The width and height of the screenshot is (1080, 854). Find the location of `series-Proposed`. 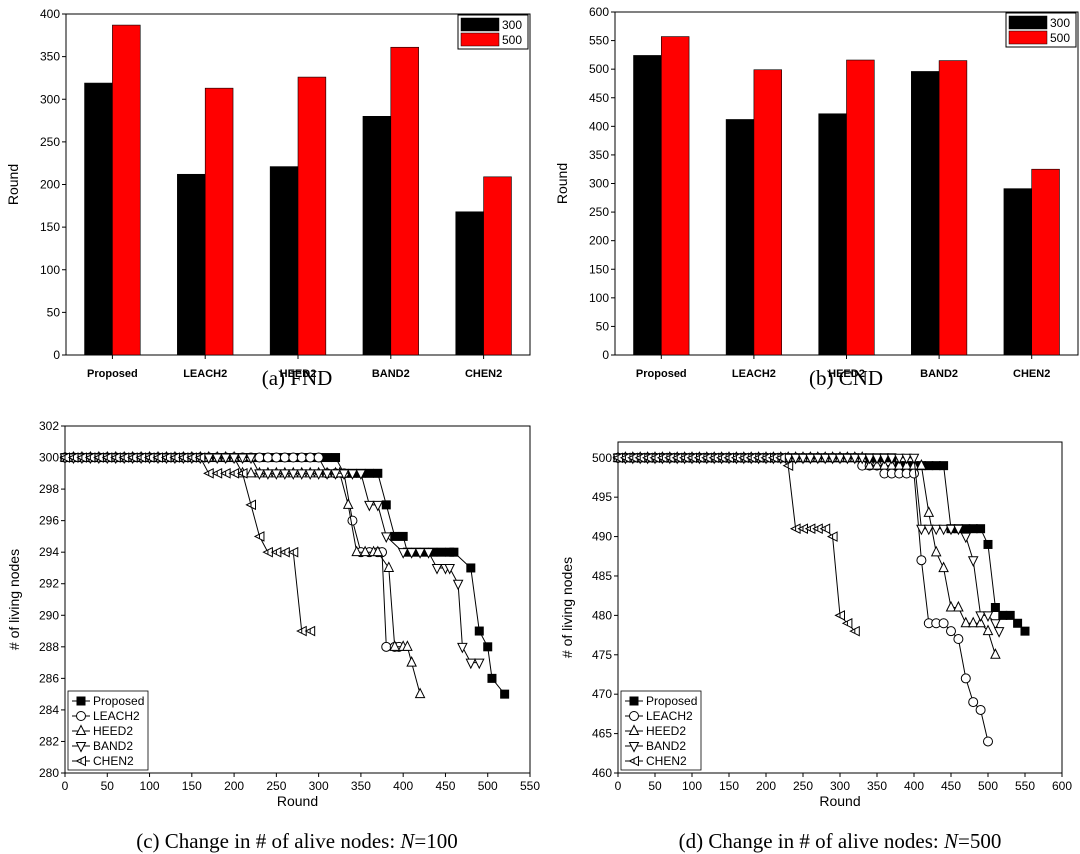

series-Proposed is located at coordinates (285, 576).